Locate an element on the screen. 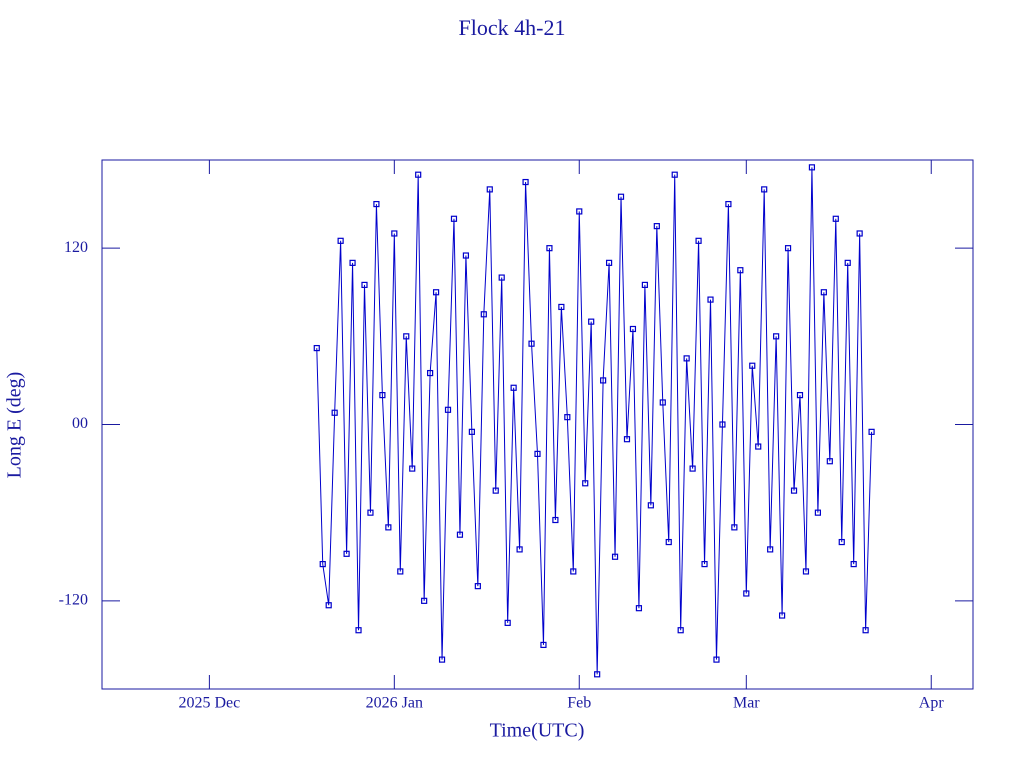  y-tick-label: 120 is located at coordinates (76, 247).